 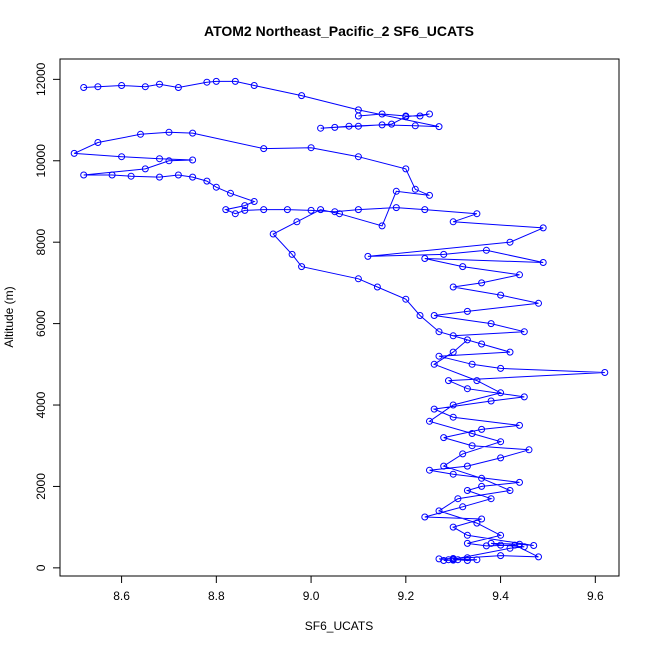 What do you see at coordinates (9, 316) in the screenshot?
I see `y-axis-label: Altitude (m)` at bounding box center [9, 316].